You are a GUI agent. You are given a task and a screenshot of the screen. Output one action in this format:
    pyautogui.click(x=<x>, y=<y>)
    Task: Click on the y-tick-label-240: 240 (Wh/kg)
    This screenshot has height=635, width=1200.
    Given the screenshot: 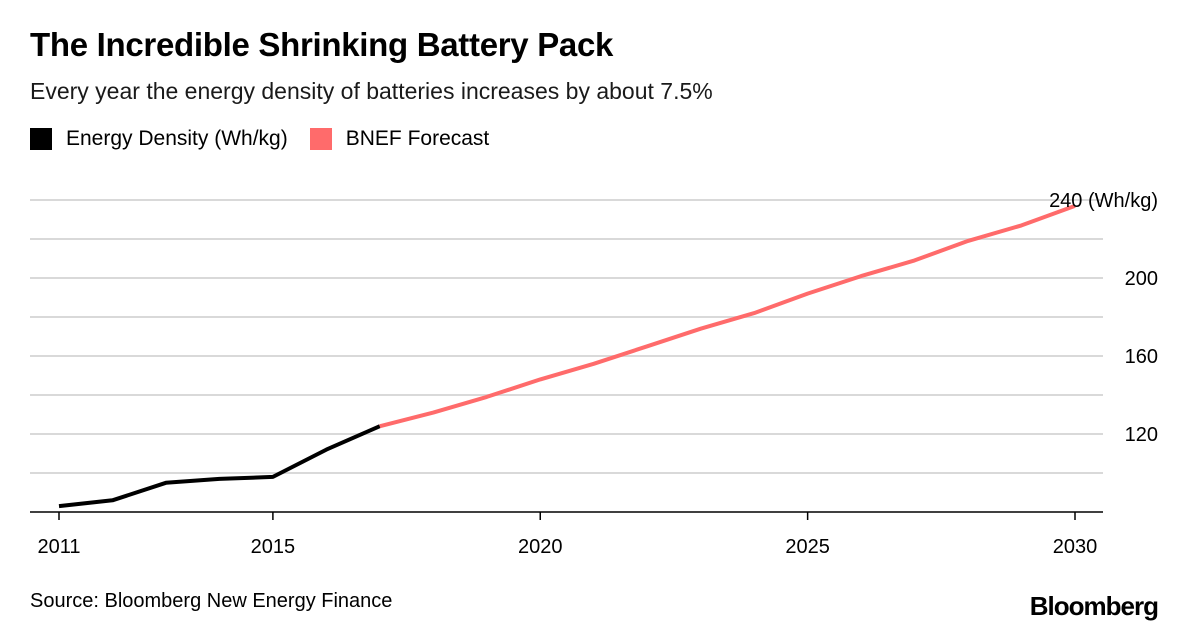 What is the action you would take?
    pyautogui.click(x=1103, y=201)
    